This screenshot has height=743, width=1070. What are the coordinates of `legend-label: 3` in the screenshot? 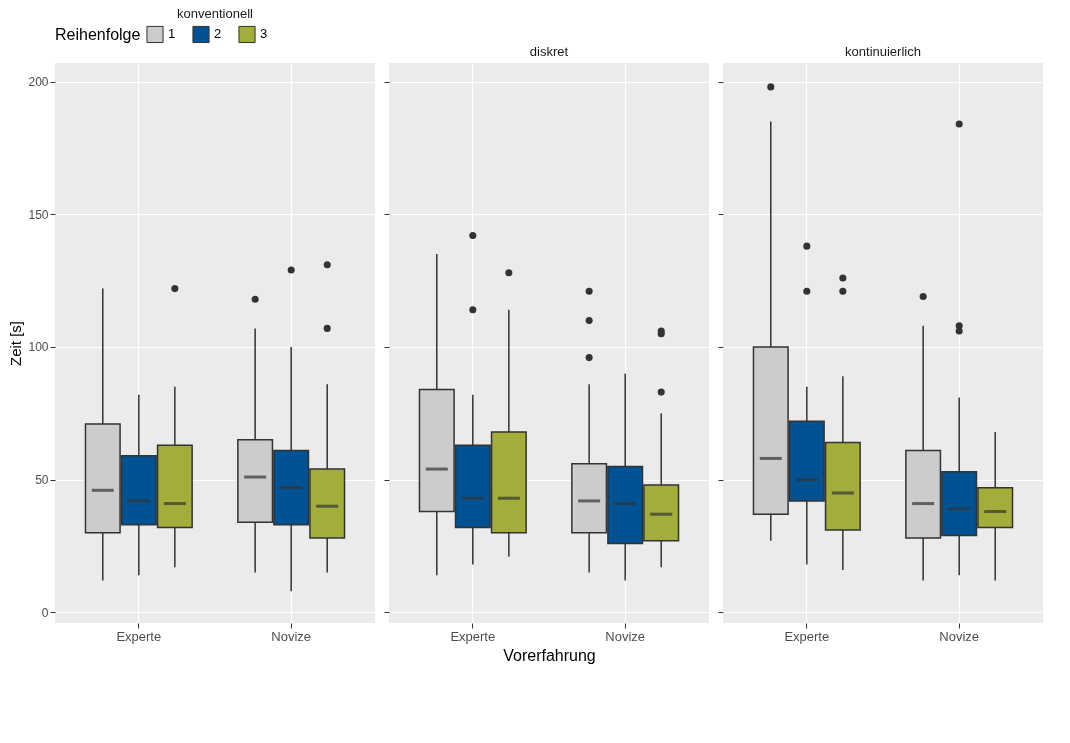 It's located at (264, 34).